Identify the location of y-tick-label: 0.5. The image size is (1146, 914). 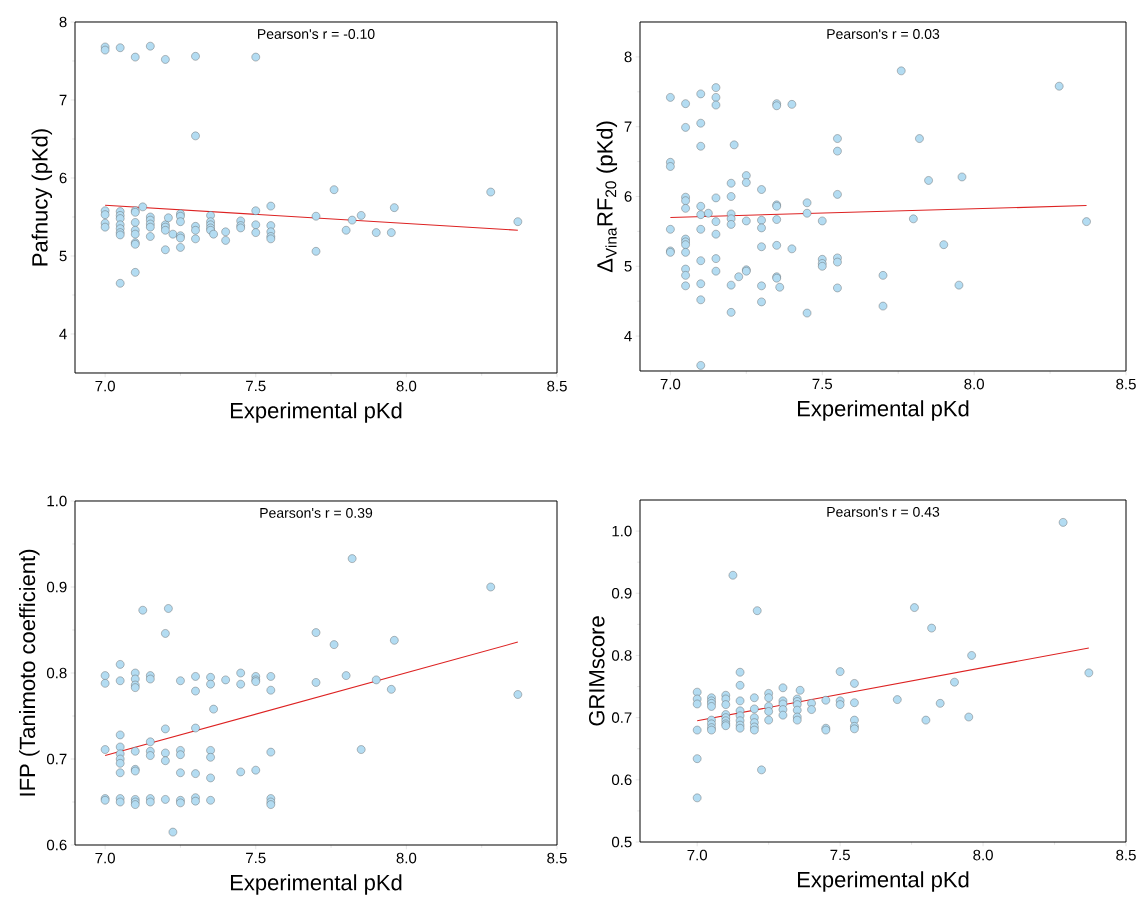
(621, 842).